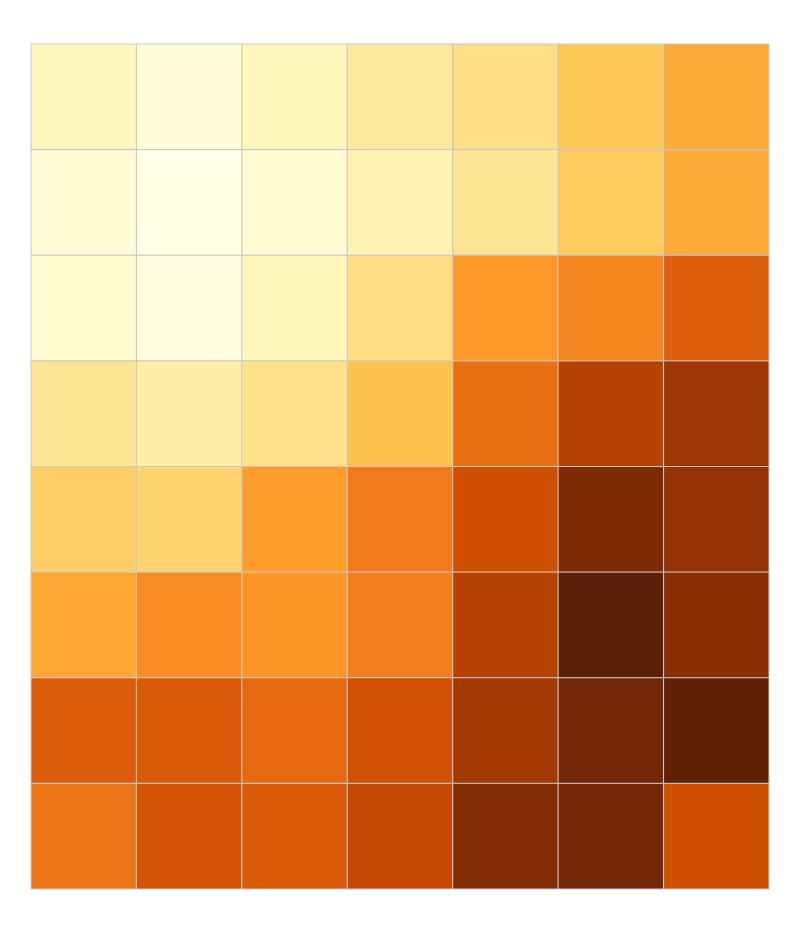  Describe the element at coordinates (400, 730) in the screenshot. I see `heatmap-cell-r6-c3` at that location.